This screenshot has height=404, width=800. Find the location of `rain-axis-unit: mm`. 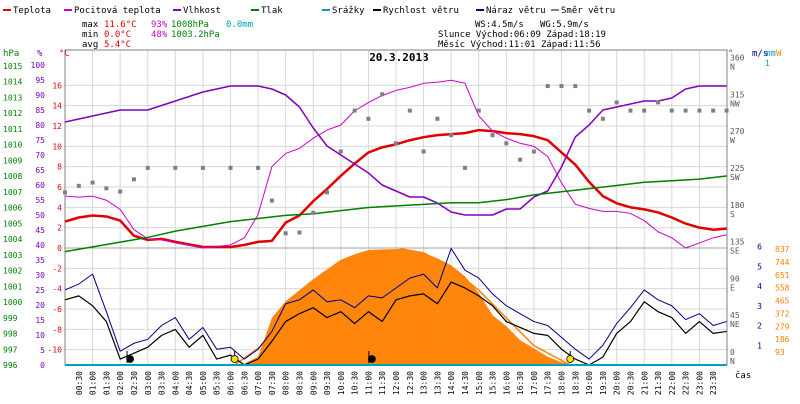

rain-axis-unit: mm is located at coordinates (770, 54).